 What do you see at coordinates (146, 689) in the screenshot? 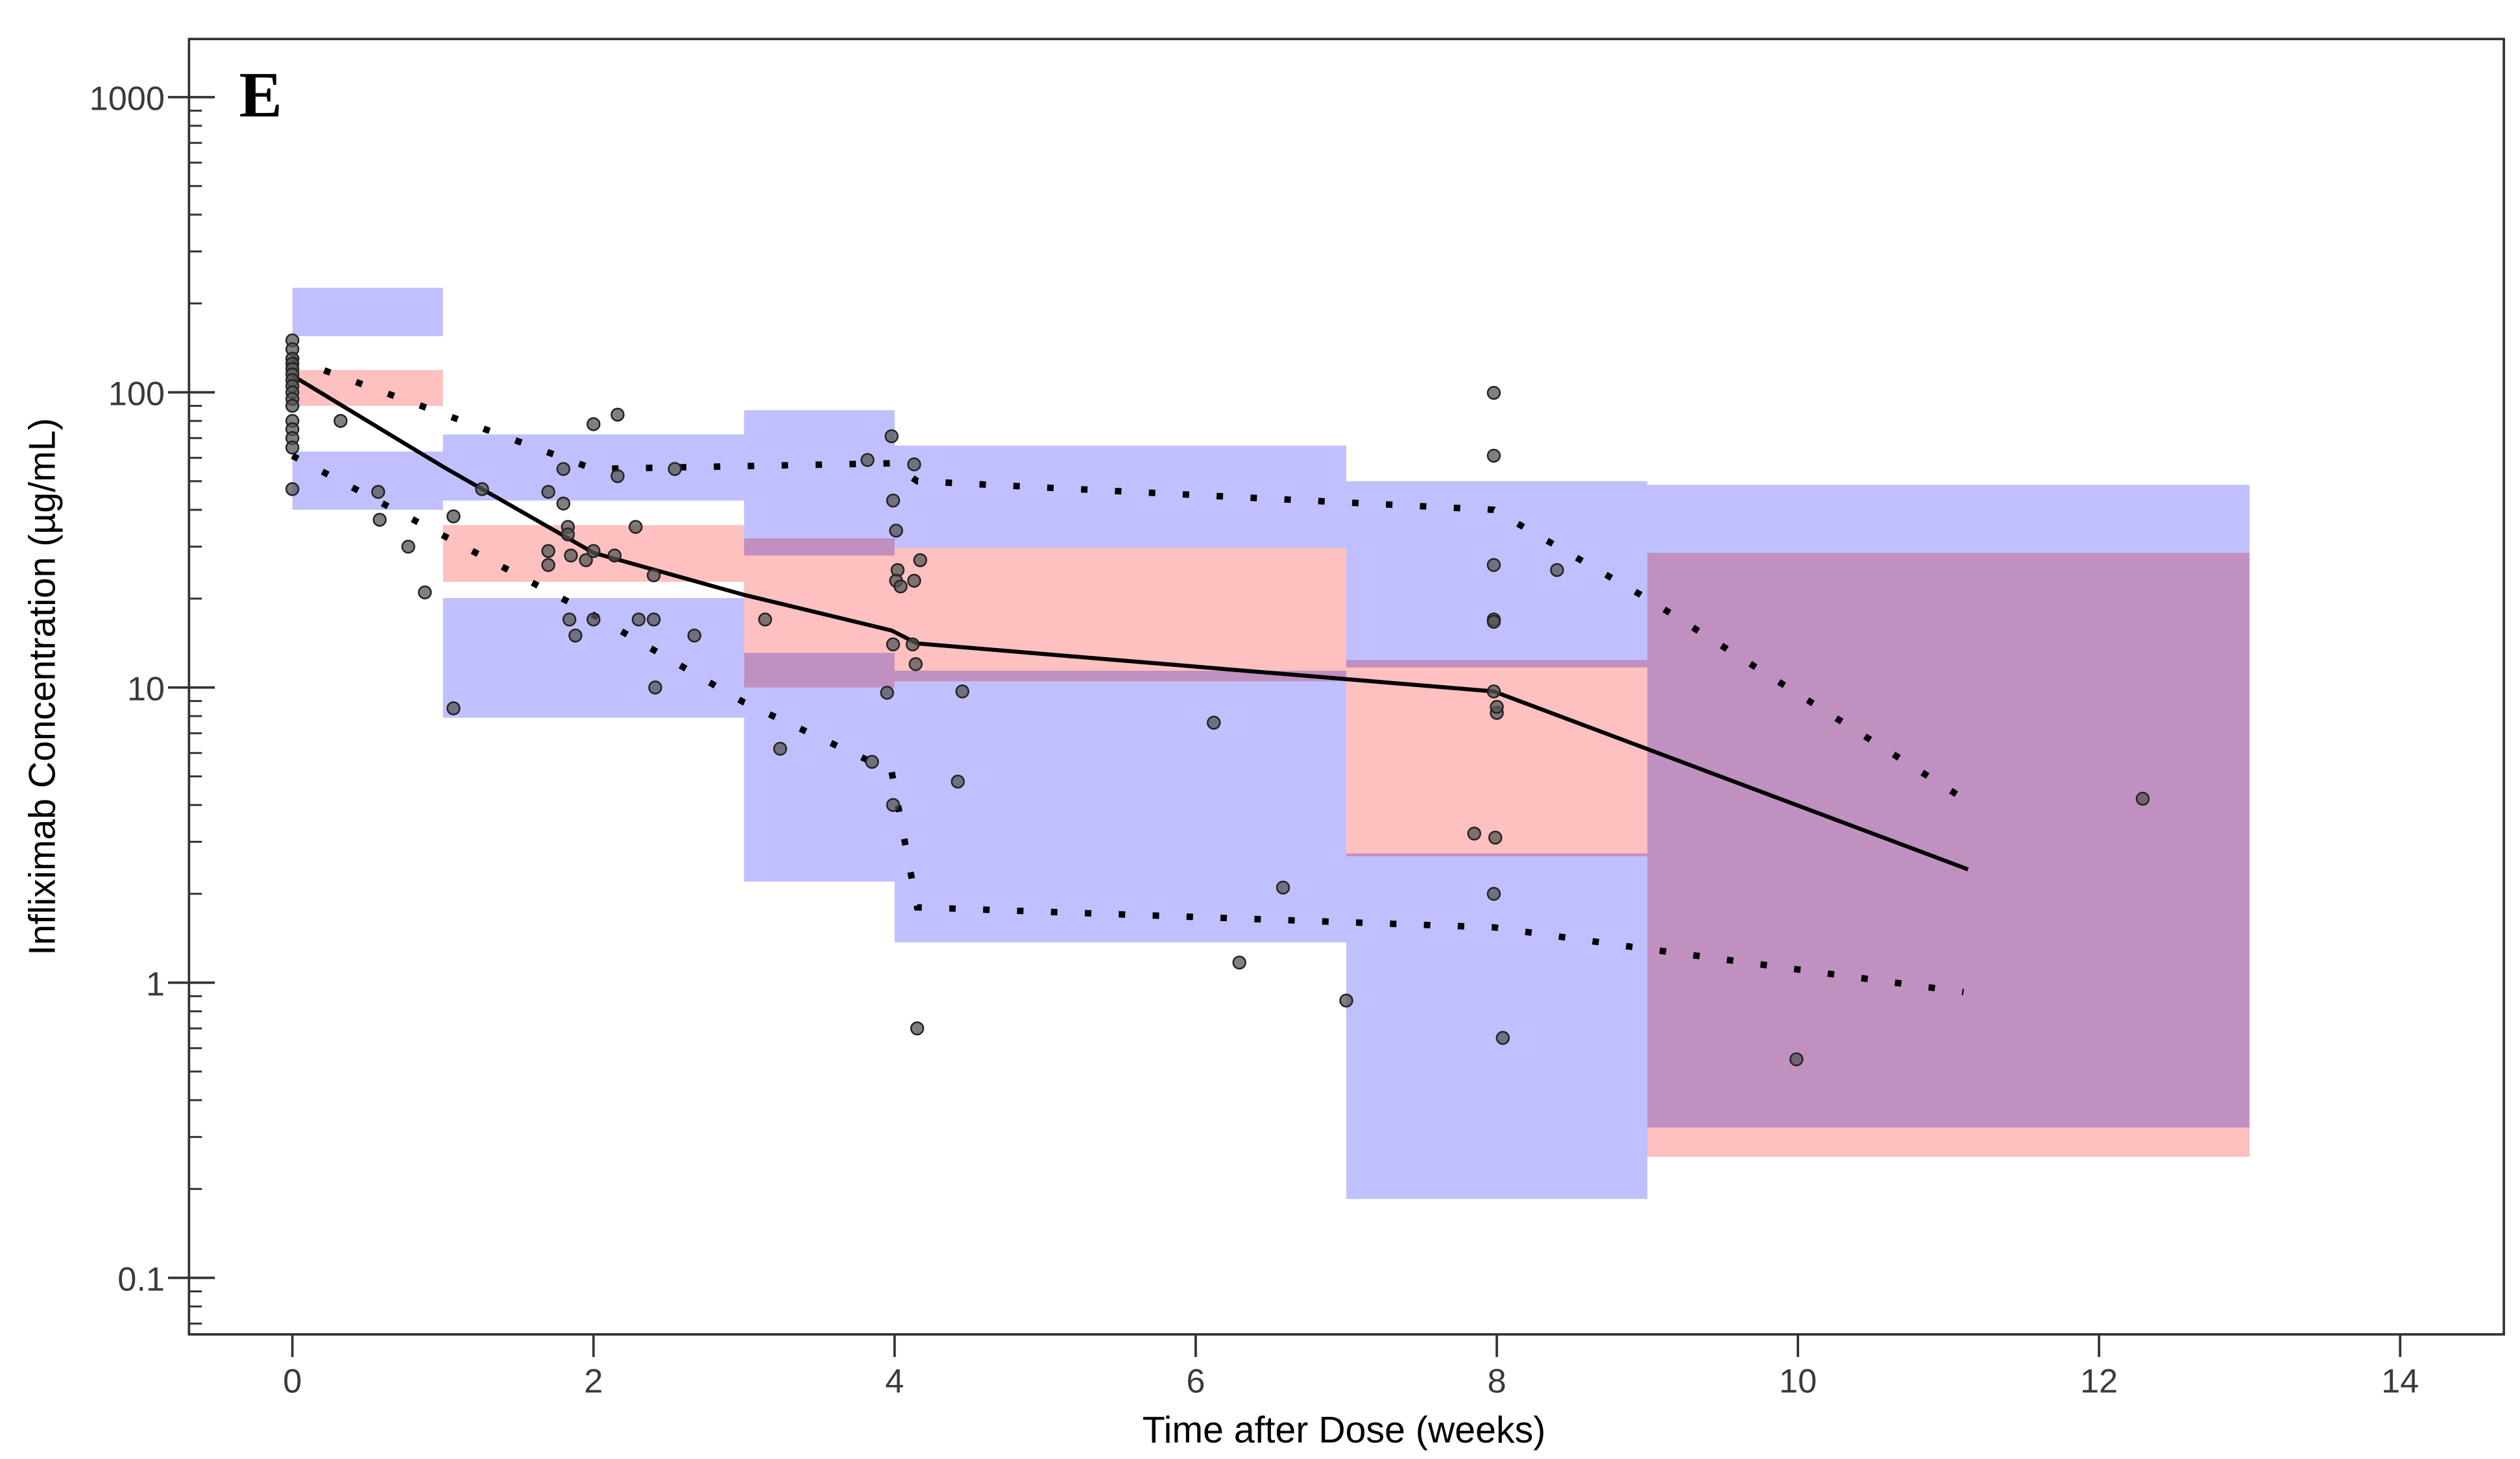
I see `y-tick-label: 10` at bounding box center [146, 689].